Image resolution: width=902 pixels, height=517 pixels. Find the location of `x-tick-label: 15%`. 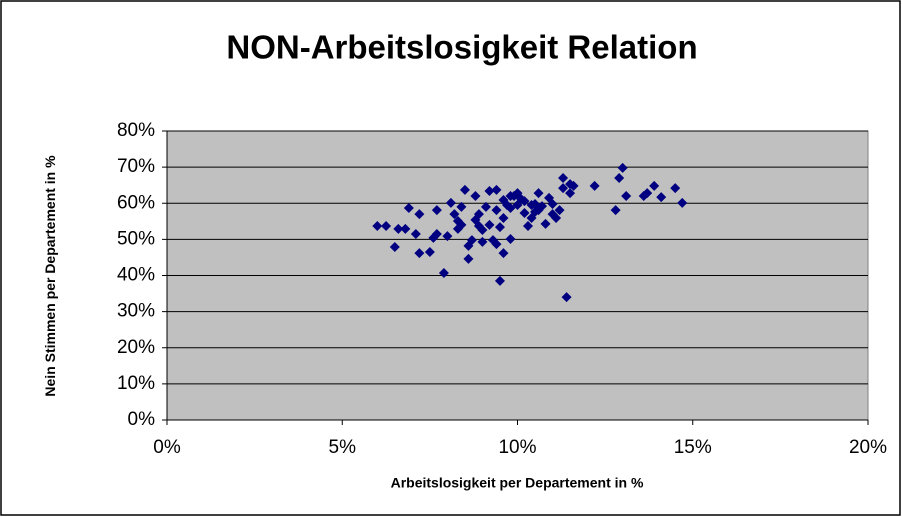

x-tick-label: 15% is located at coordinates (693, 447).